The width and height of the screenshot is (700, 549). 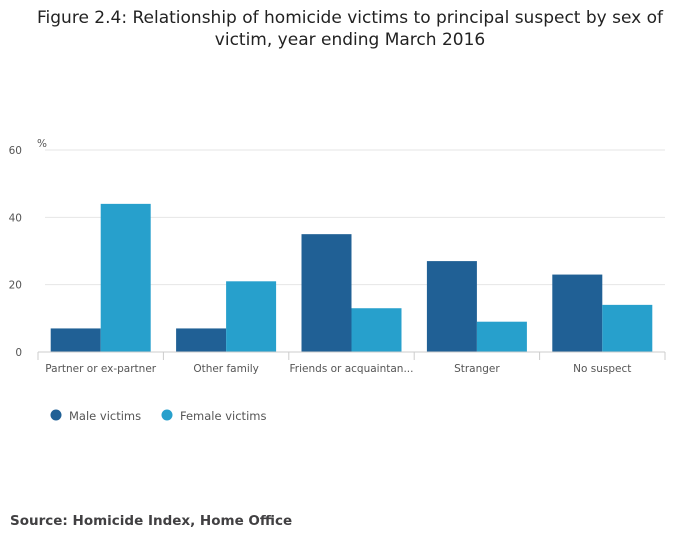 I want to click on source-note: Source: Homicide Index, Home Office, so click(x=151, y=521).